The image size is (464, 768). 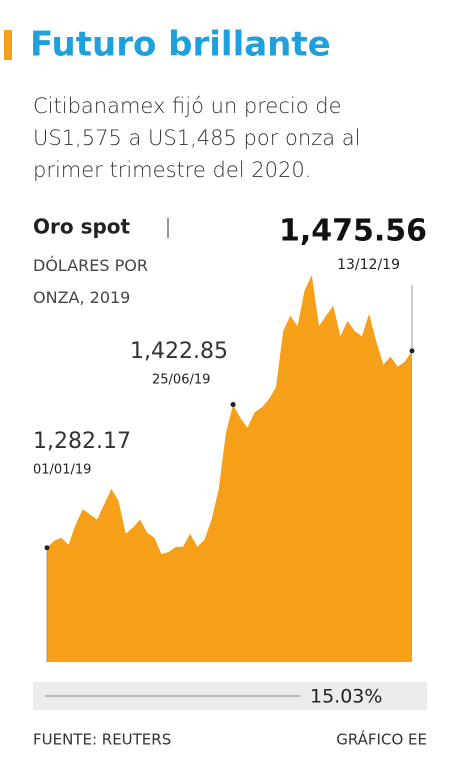 I want to click on series-label: Oro spot, so click(x=82, y=227).